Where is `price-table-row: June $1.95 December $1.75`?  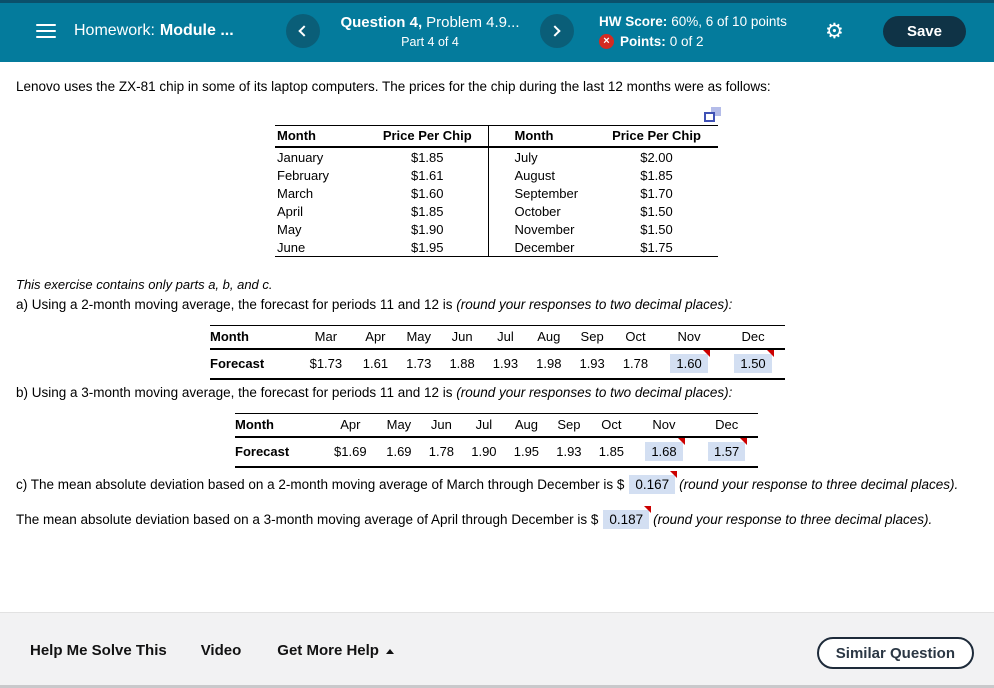 price-table-row: June $1.95 December $1.75 is located at coordinates (496, 247).